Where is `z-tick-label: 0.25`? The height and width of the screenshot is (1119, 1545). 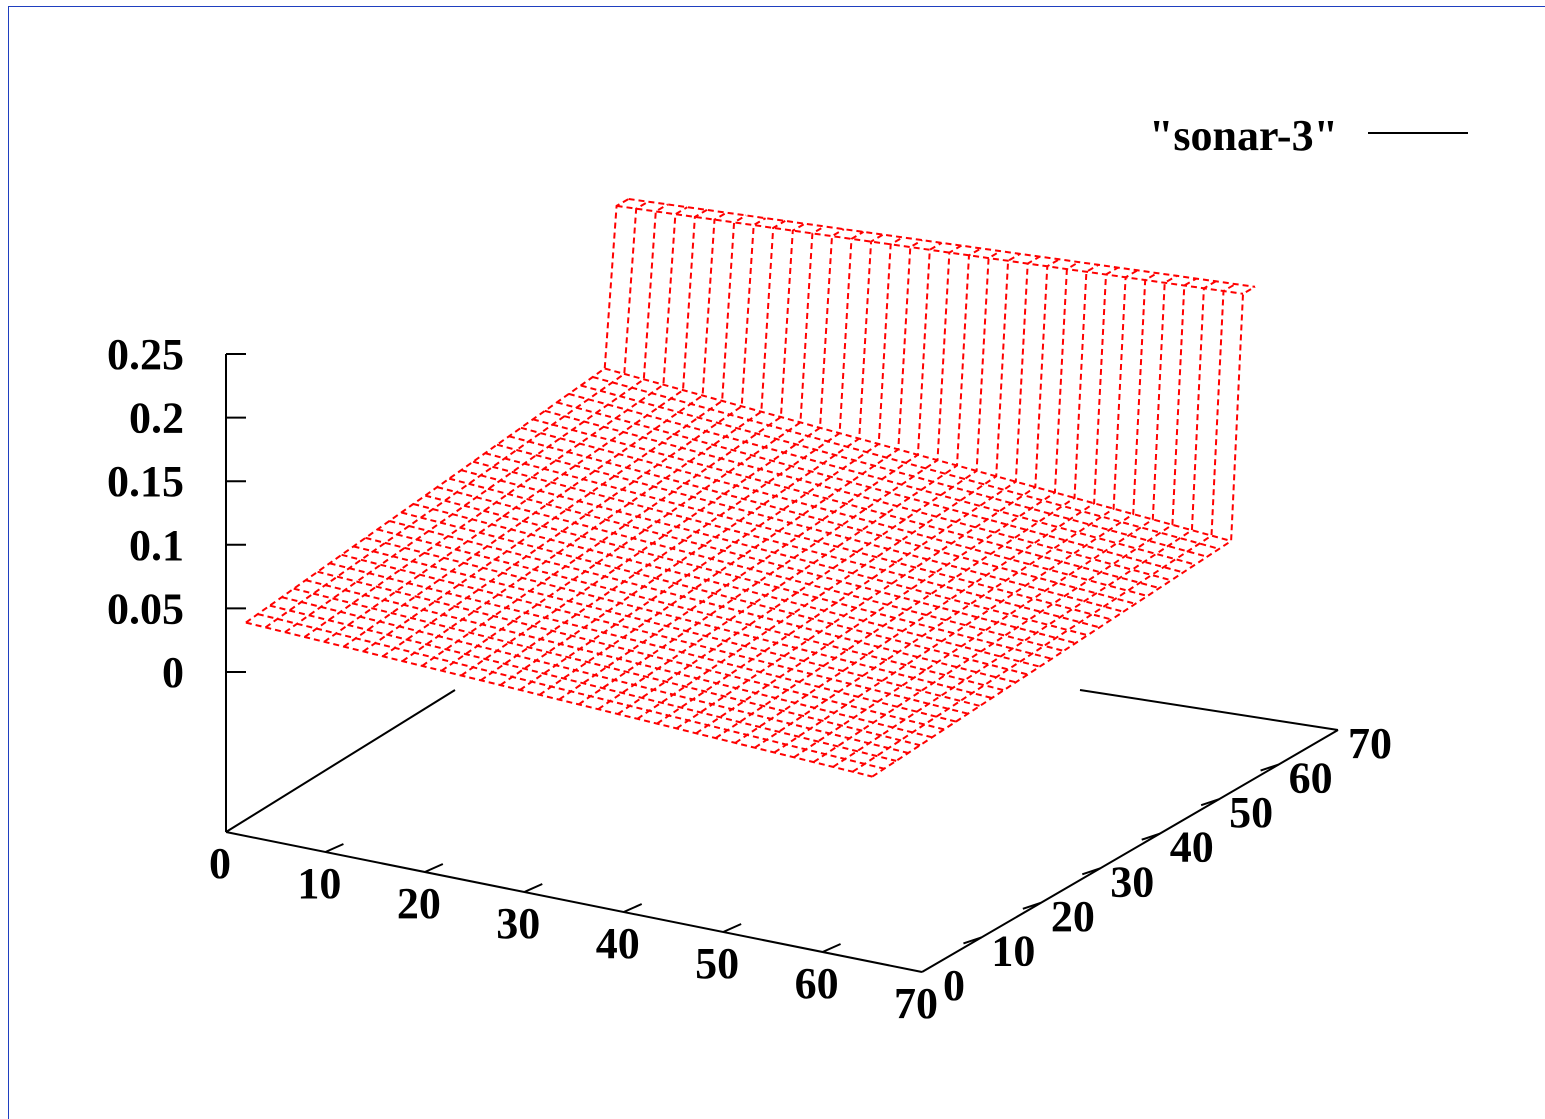
z-tick-label: 0.25 is located at coordinates (145, 354).